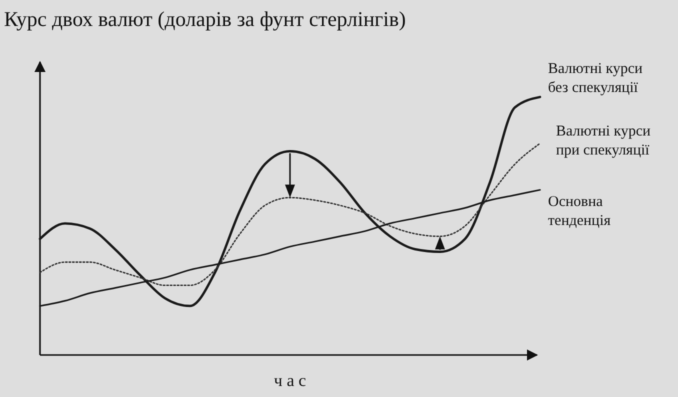  Describe the element at coordinates (603, 140) in the screenshot. I see `series-label: Валютні курси при спекуляції` at that location.